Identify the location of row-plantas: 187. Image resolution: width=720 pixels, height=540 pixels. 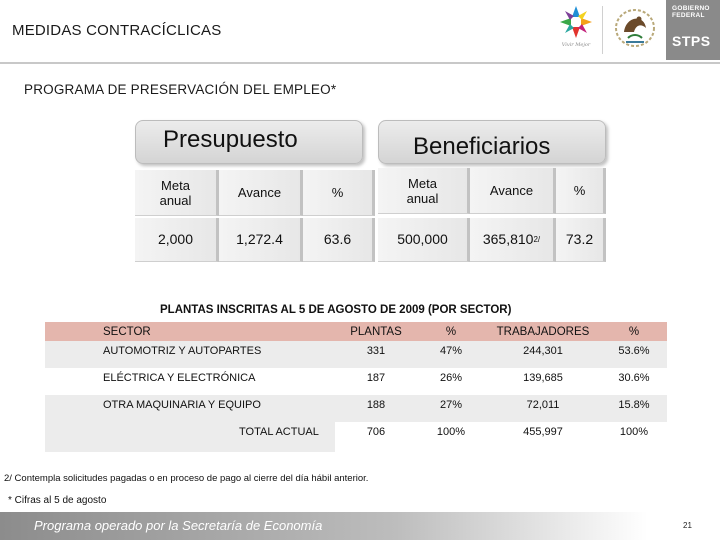
(376, 381).